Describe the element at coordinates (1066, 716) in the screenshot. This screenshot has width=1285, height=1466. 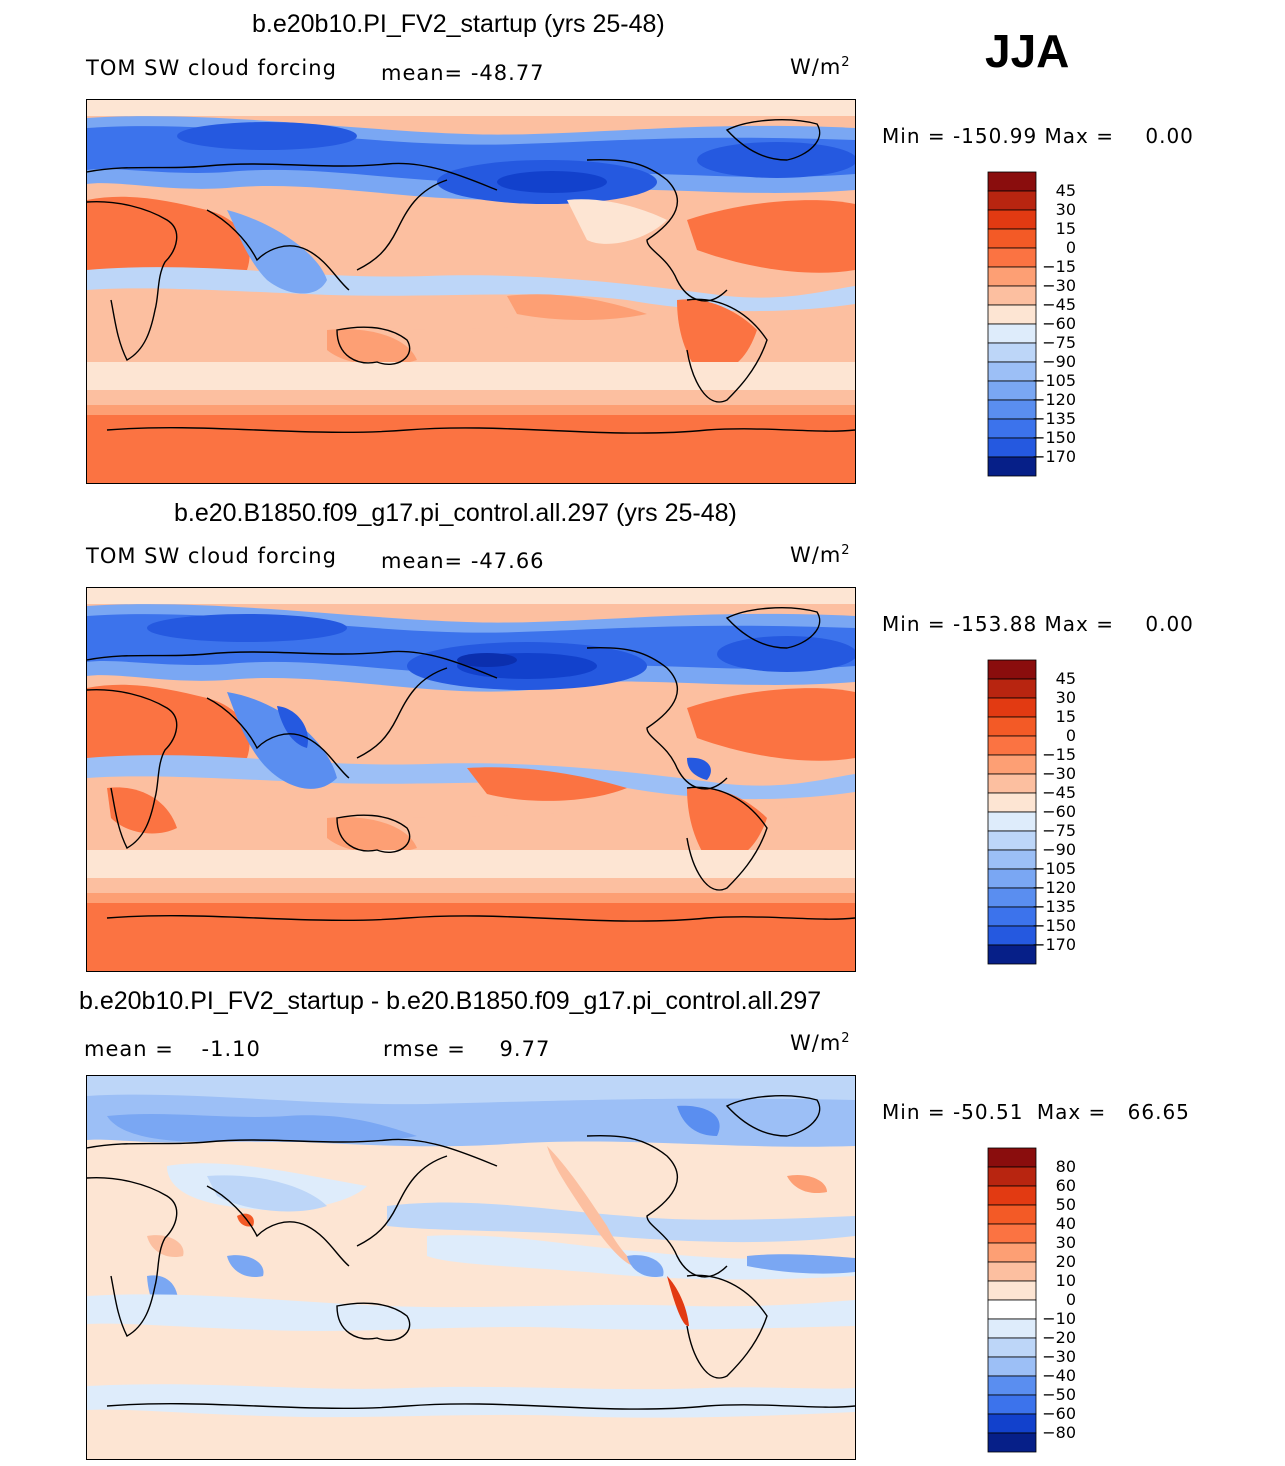
I see `colorbar-tick-label: 15` at that location.